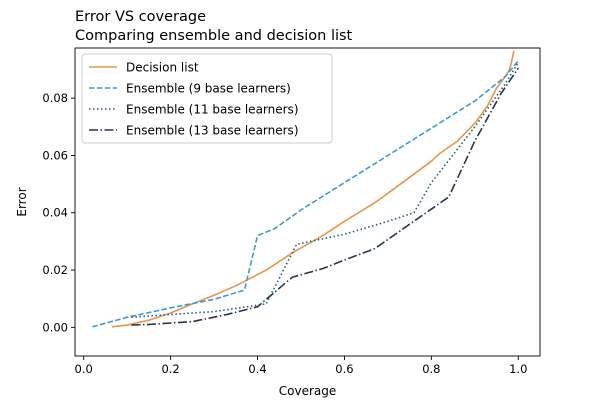 The image size is (600, 400). Describe the element at coordinates (344, 369) in the screenshot. I see `x-tick-label: 0.6` at that location.